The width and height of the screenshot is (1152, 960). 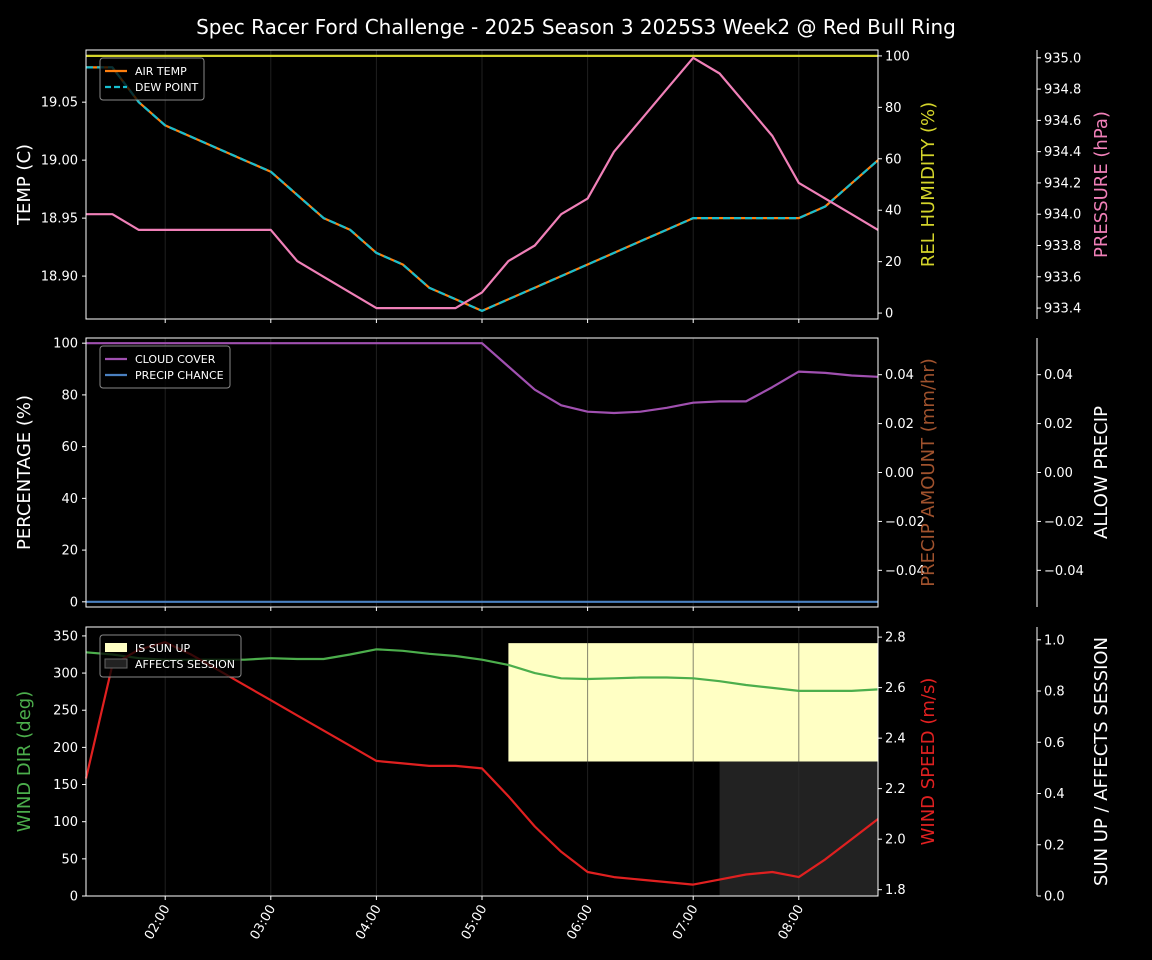 I want to click on legend-entry: AIR TEMP, so click(x=161, y=71).